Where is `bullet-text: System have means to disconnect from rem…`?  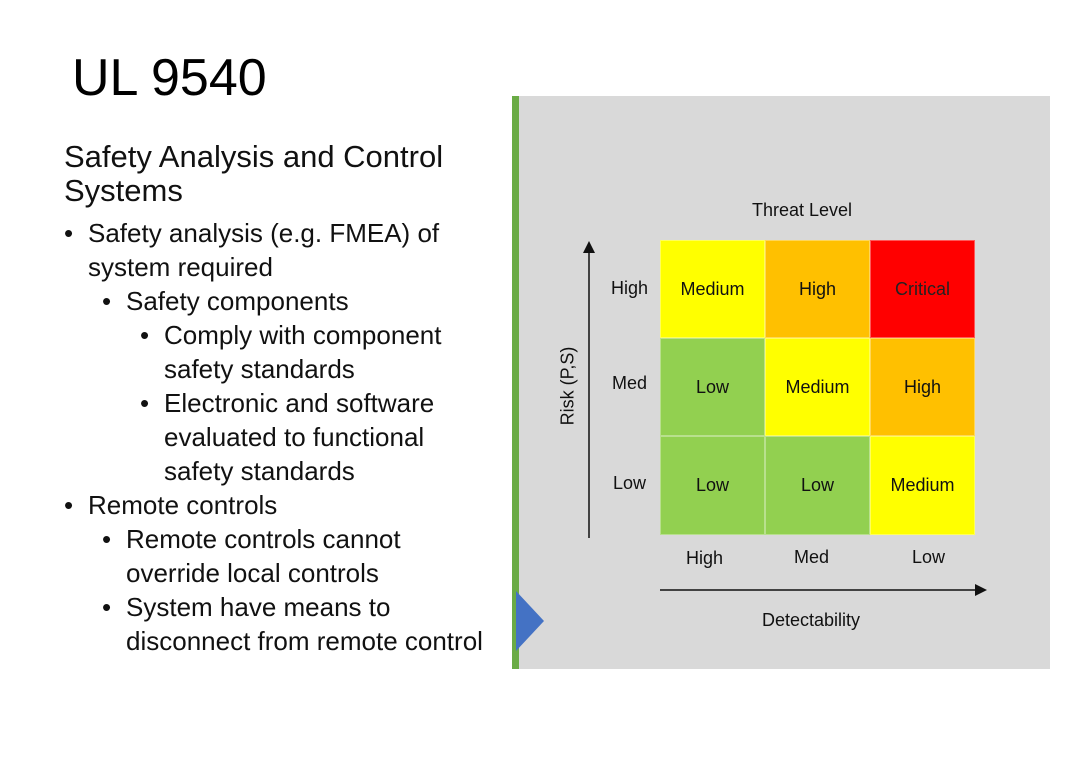 bullet-text: System have means to disconnect from rem… is located at coordinates (304, 624).